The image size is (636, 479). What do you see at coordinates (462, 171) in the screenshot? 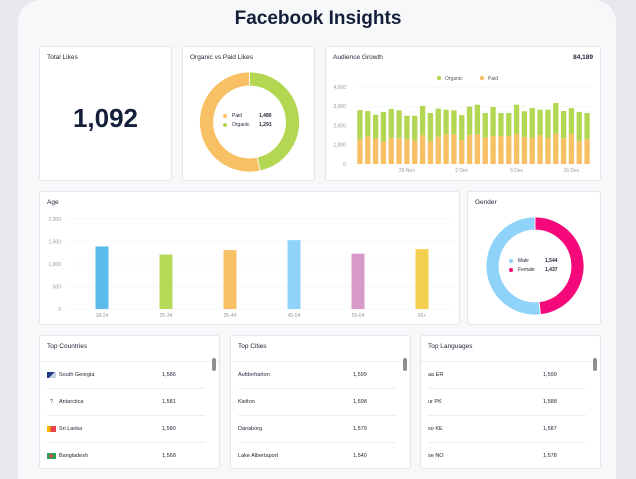
I see `x-tick-label: 2 Dec` at bounding box center [462, 171].